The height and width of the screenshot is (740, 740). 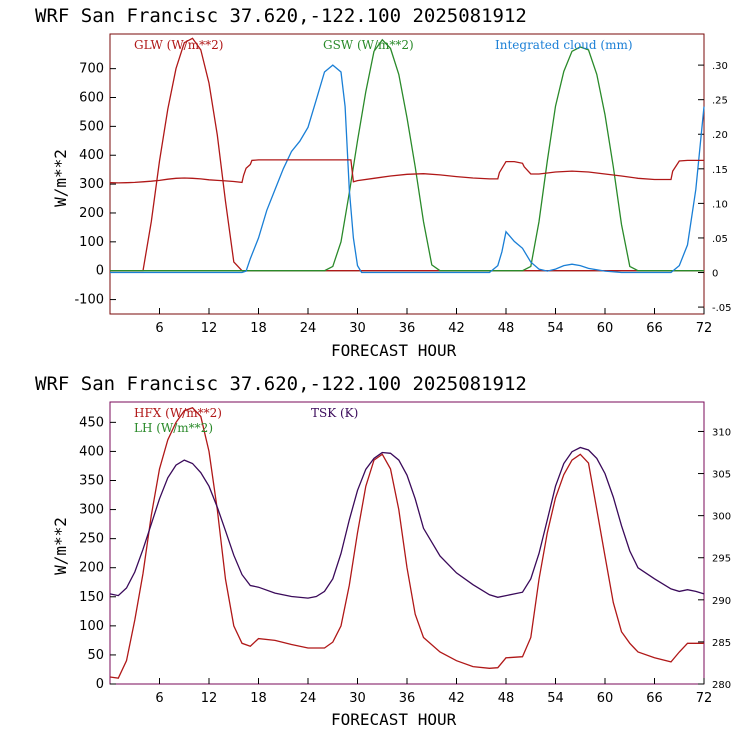 I want to click on y-tick-label: 450, so click(x=91, y=422).